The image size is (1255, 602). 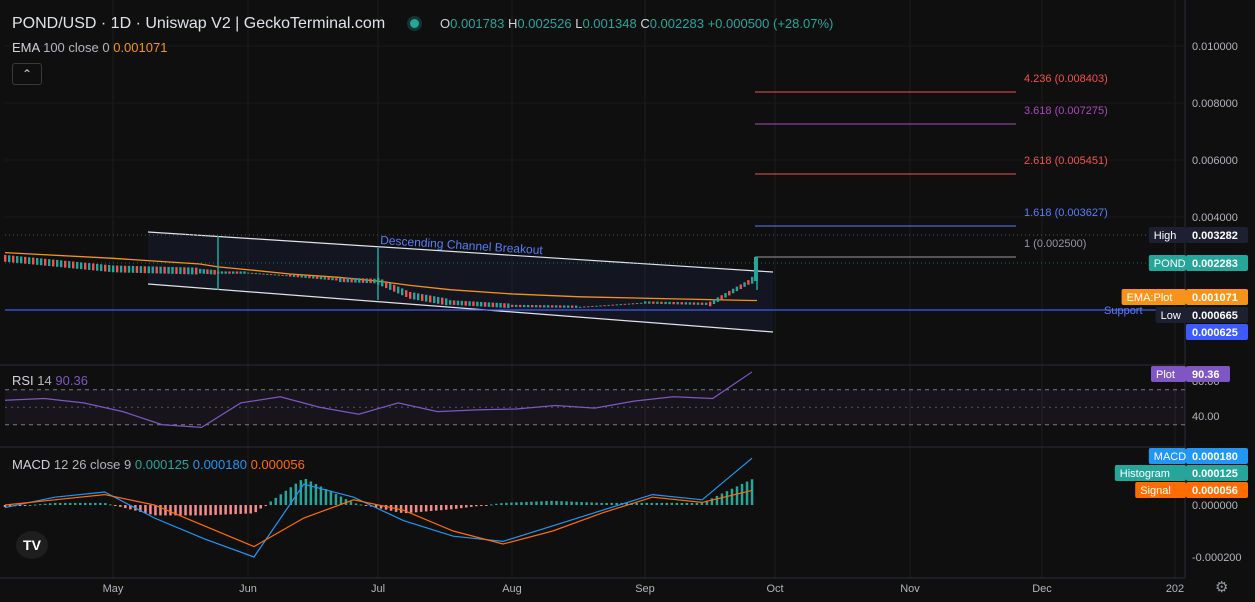 I want to click on macd-tag-value: 0.000125, so click(x=1215, y=474).